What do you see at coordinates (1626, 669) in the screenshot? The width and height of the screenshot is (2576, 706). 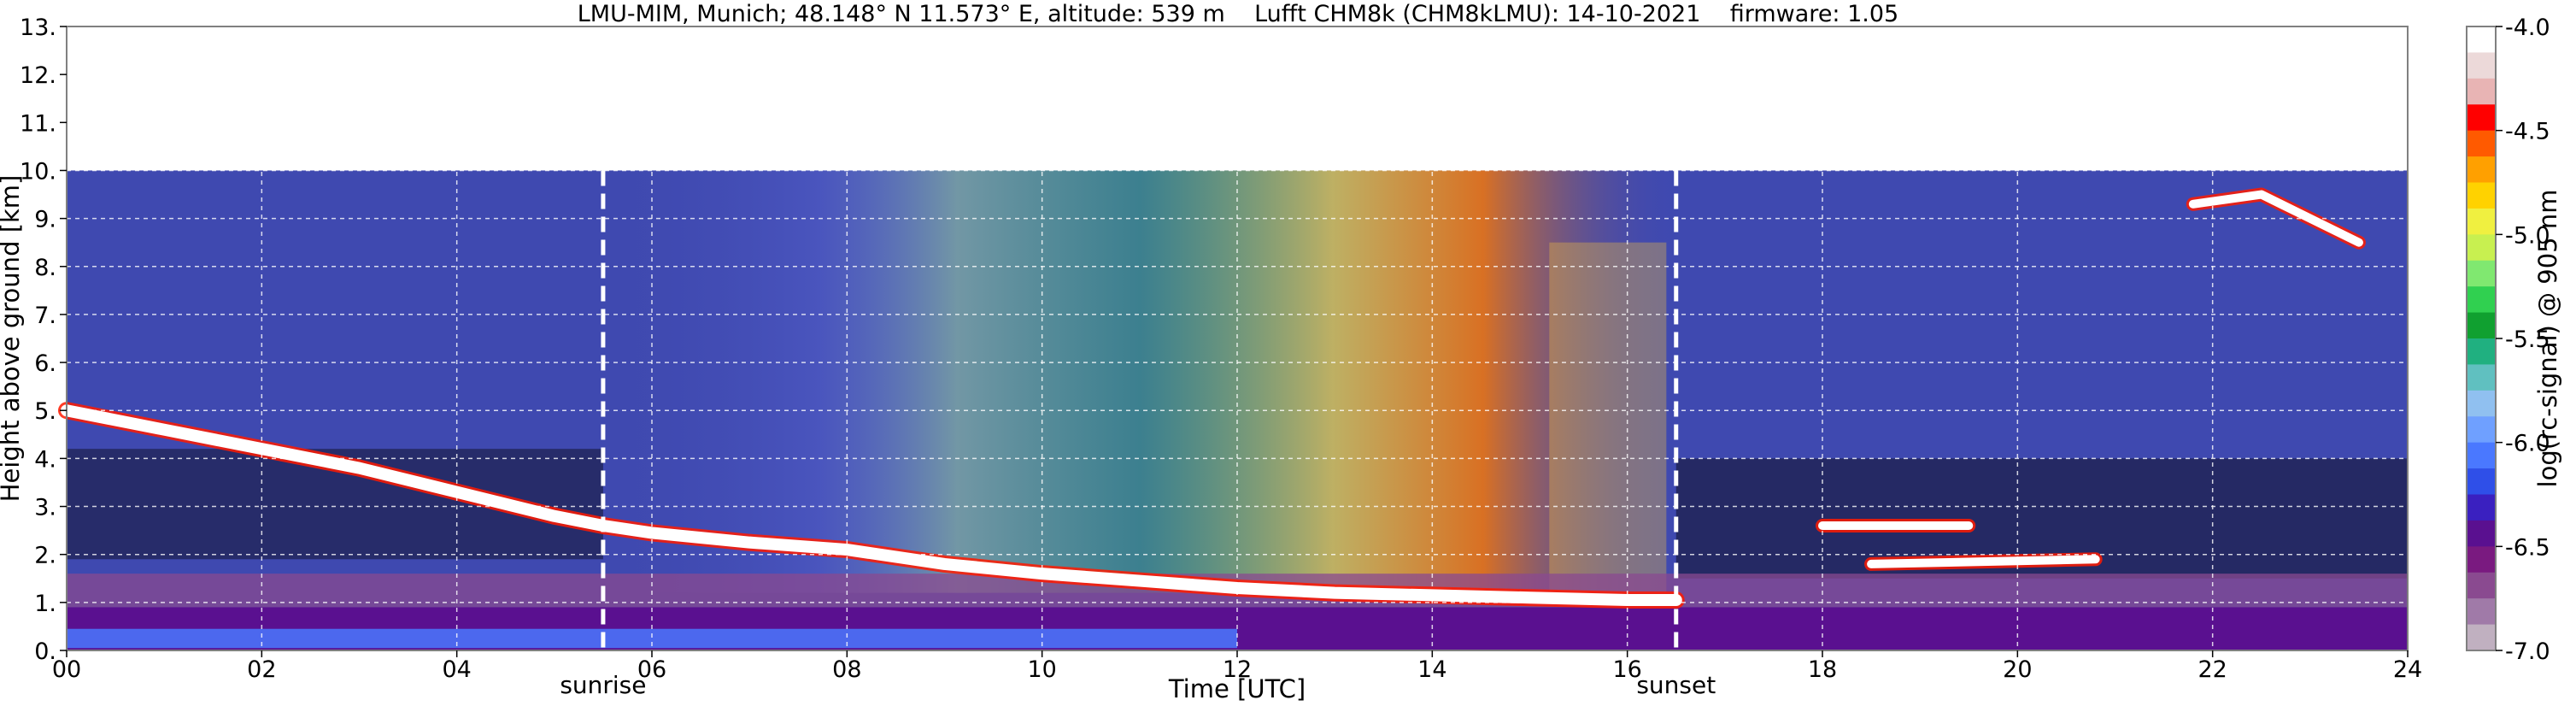 I see `x-tick-label-8: 16` at bounding box center [1626, 669].